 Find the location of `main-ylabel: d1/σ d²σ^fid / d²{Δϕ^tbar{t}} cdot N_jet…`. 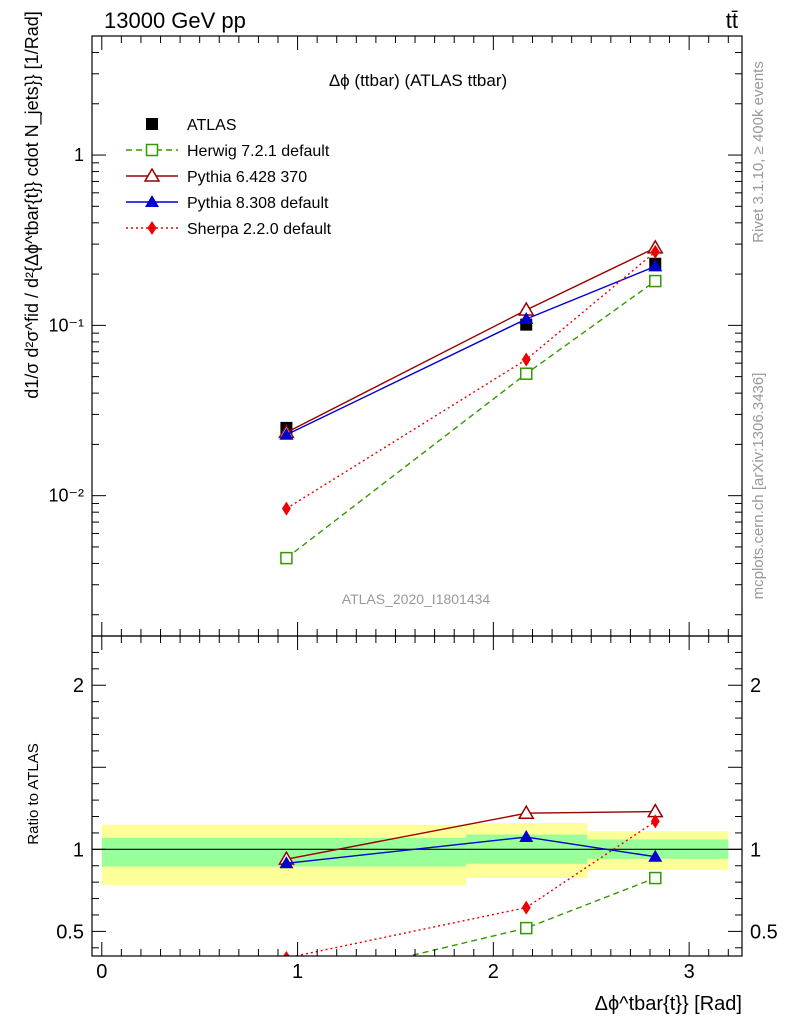

main-ylabel: d1/σ d²σ^fid / d²{Δϕ^tbar{t}} cdot N_jet… is located at coordinates (32, 204).